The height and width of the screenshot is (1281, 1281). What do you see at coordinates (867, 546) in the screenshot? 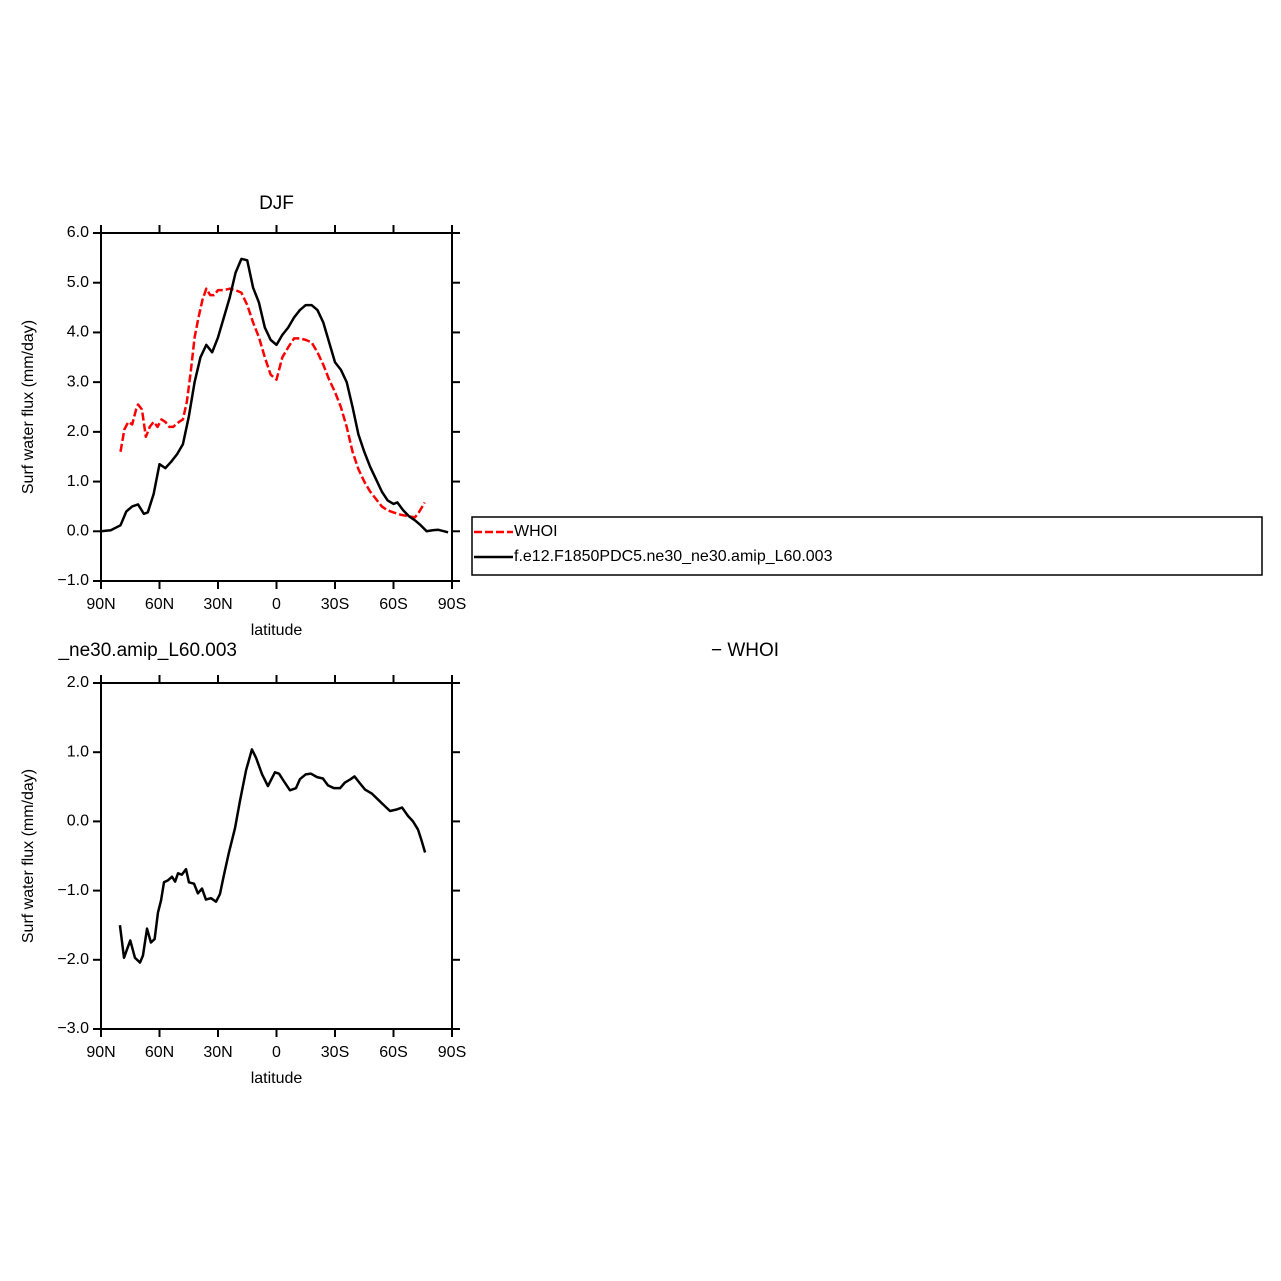
I see `legend-box` at bounding box center [867, 546].